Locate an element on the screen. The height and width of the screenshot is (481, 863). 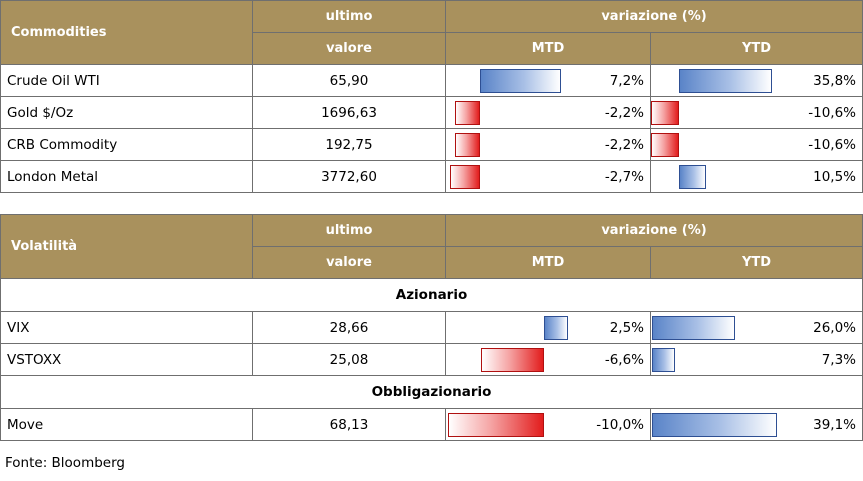
mtd-cell: 2,5% is located at coordinates (548, 327).